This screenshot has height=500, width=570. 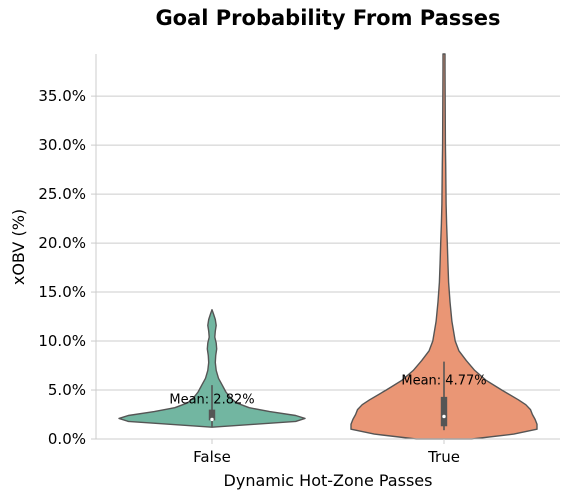 What do you see at coordinates (212, 457) in the screenshot?
I see `x-tick-label-false: False` at bounding box center [212, 457].